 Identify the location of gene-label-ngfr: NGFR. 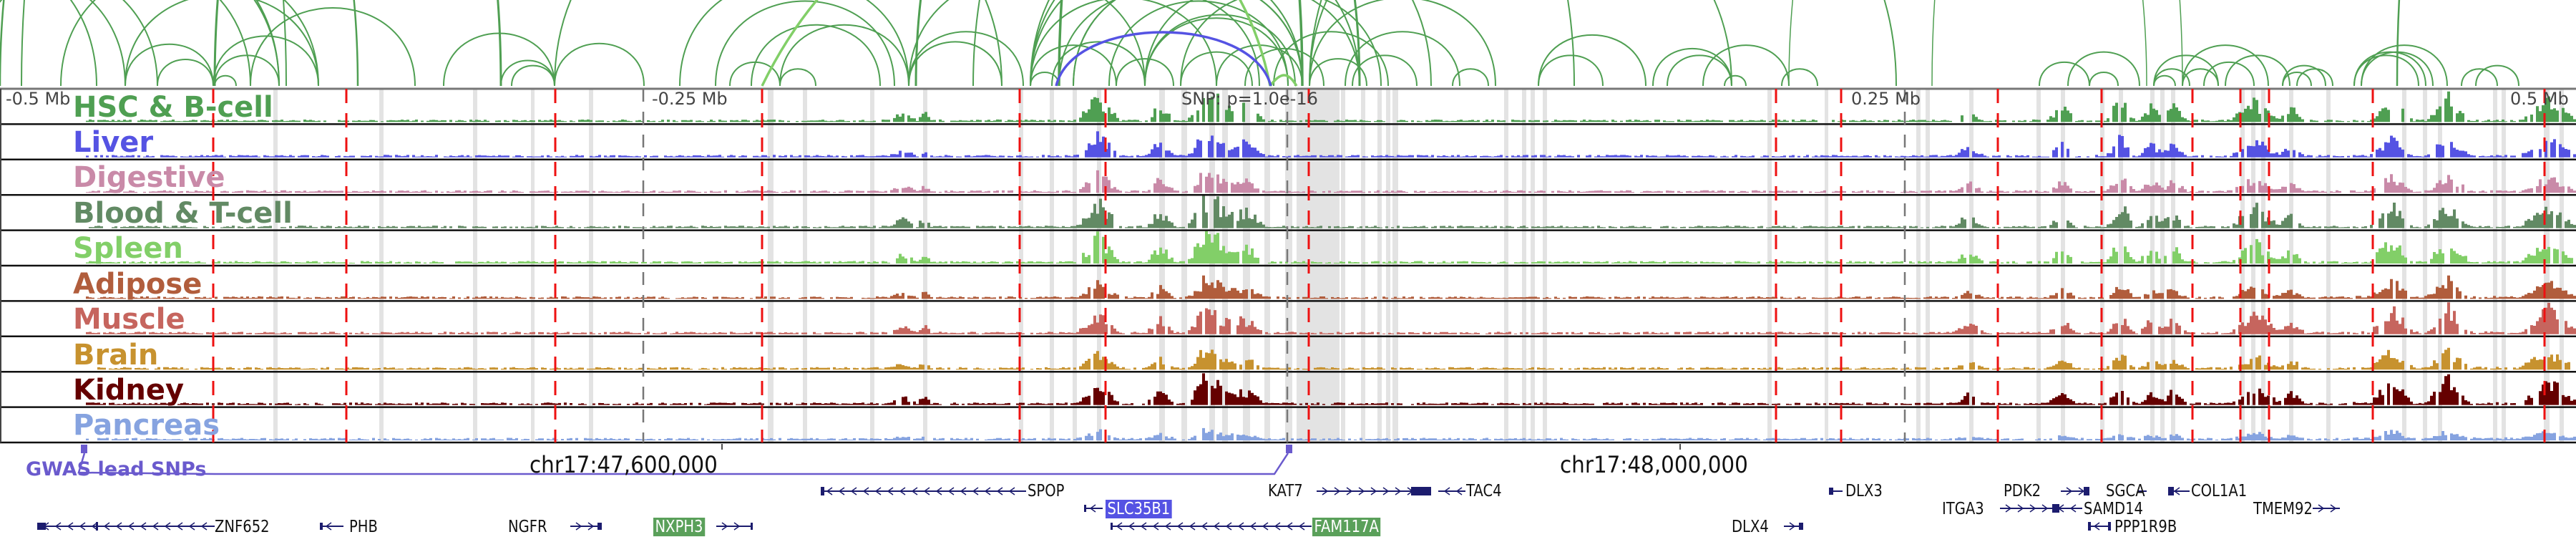
(527, 527).